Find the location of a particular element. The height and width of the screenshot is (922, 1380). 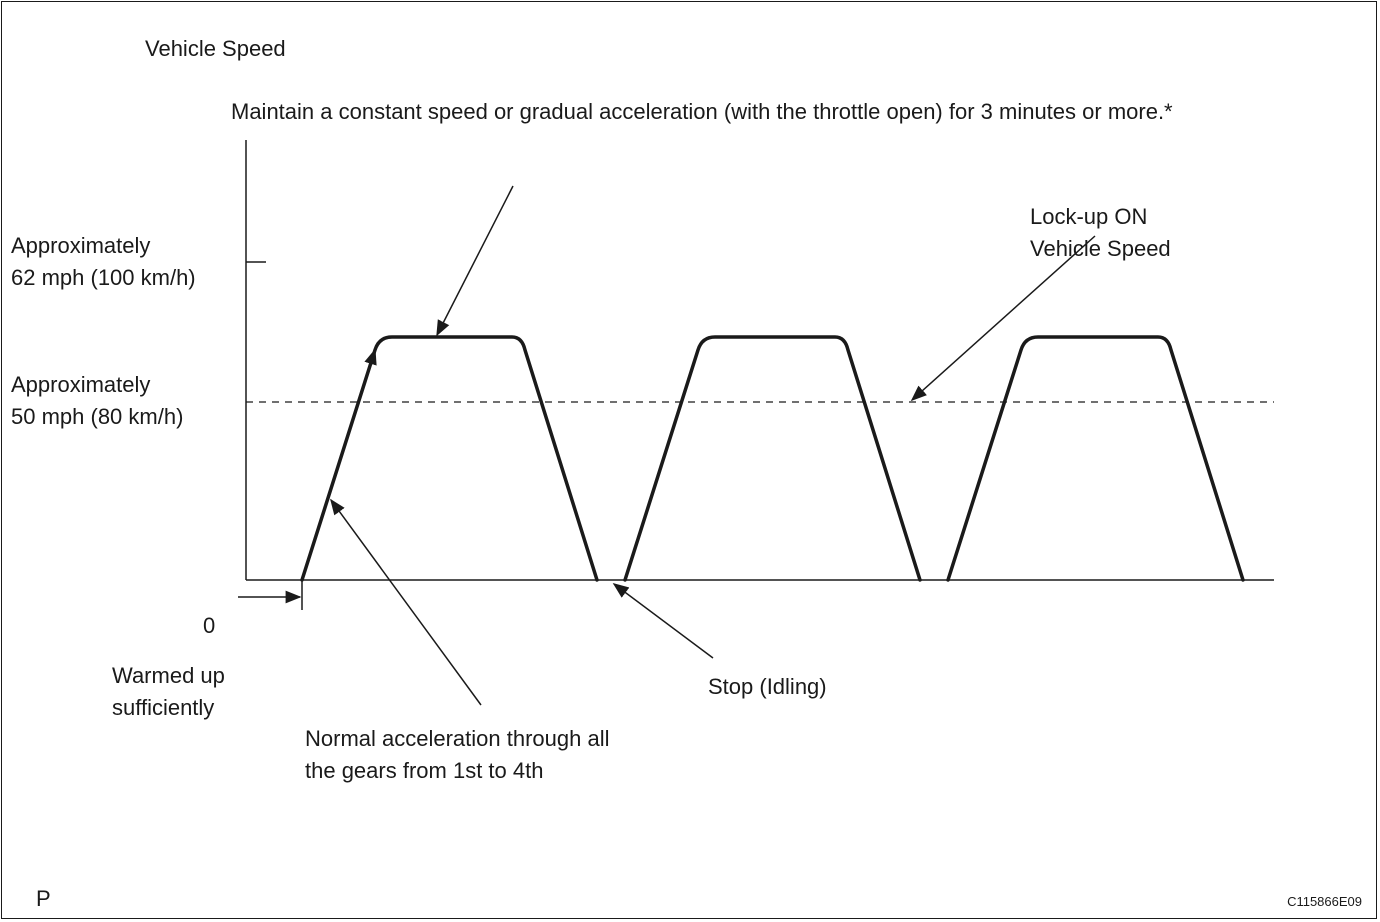

acceleration-label-line1: Normal acceleration through all is located at coordinates (457, 738).